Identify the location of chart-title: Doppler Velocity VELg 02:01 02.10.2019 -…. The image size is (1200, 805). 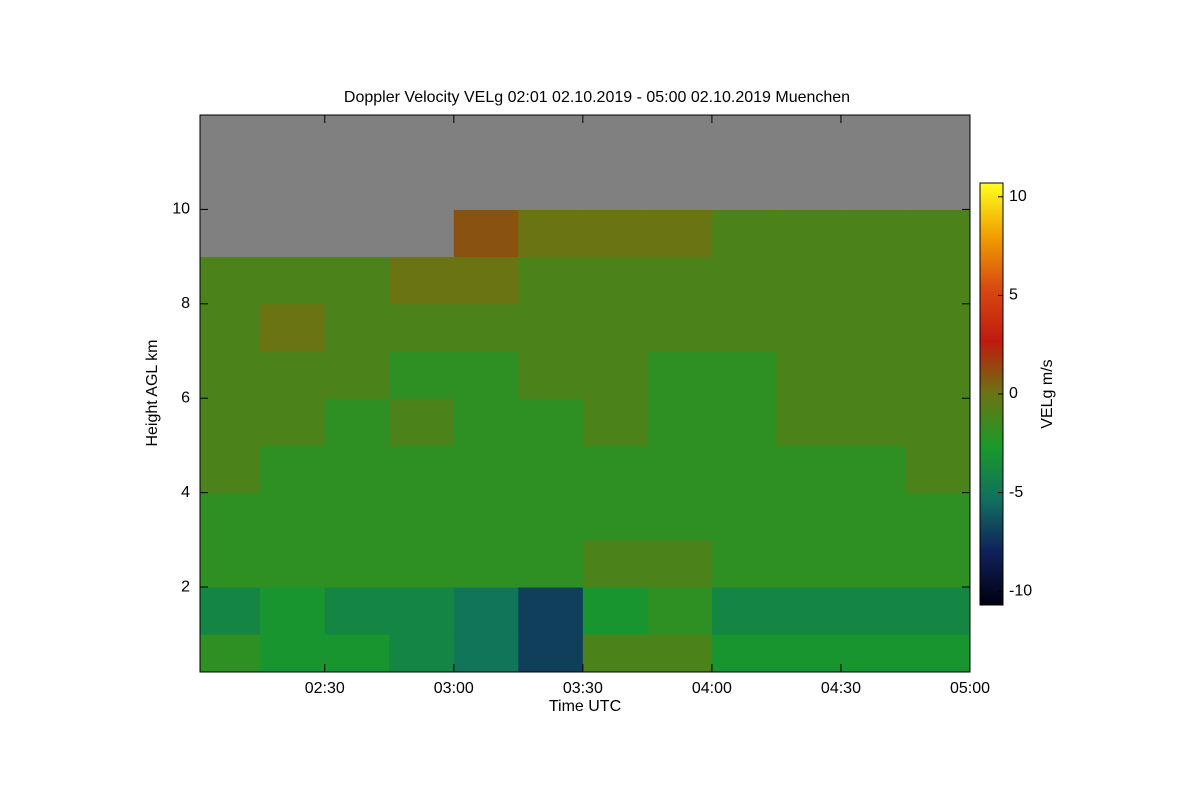
(597, 97).